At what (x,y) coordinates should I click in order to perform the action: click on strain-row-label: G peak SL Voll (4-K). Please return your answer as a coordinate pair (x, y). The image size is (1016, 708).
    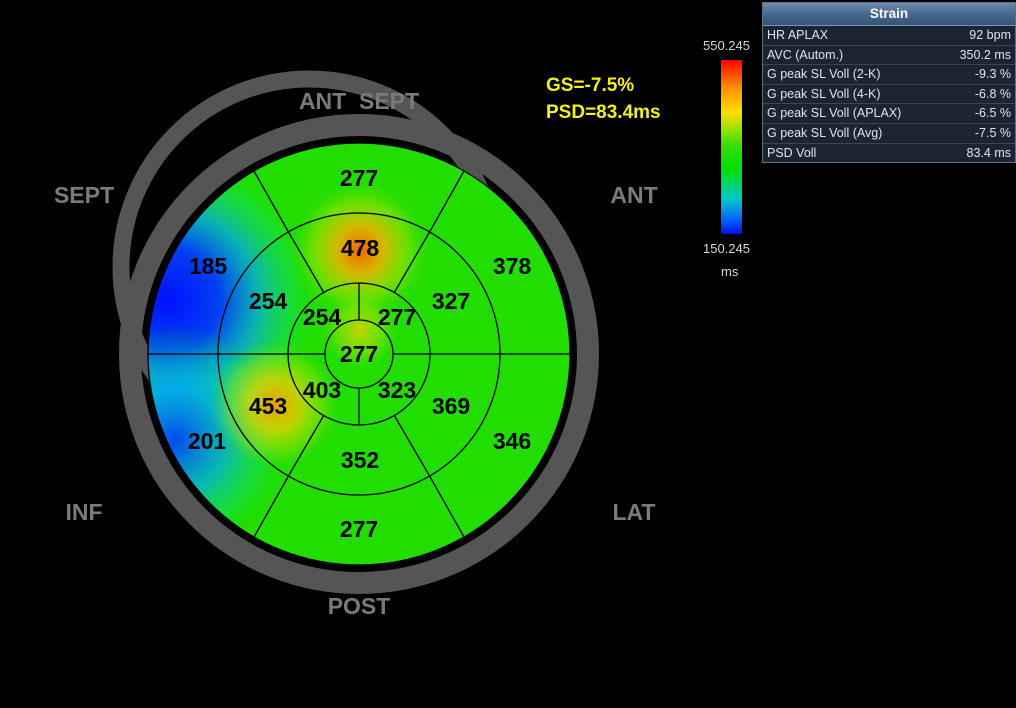
    Looking at the image, I should click on (824, 93).